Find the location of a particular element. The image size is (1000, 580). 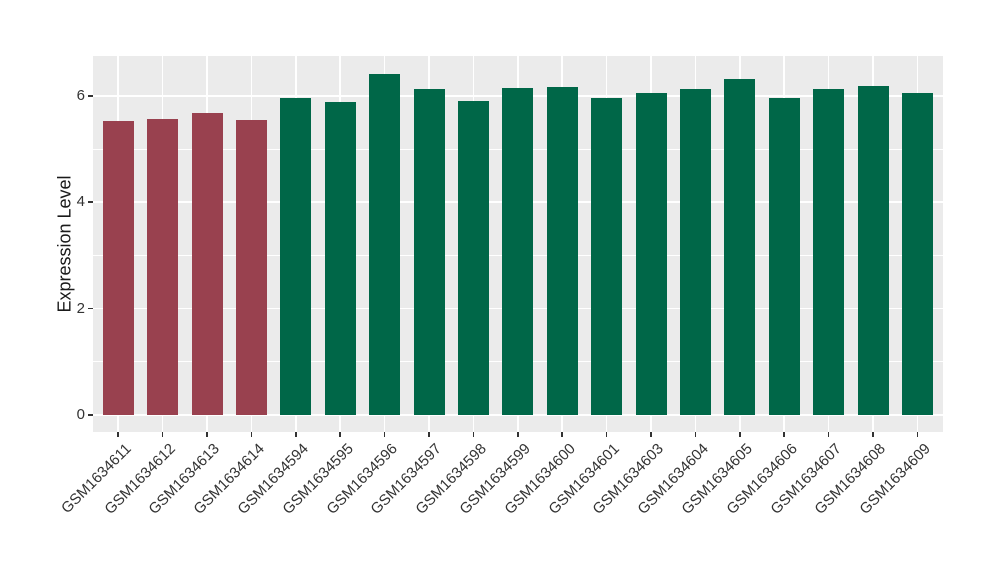

y-tick-label: 0 is located at coordinates (80, 414).